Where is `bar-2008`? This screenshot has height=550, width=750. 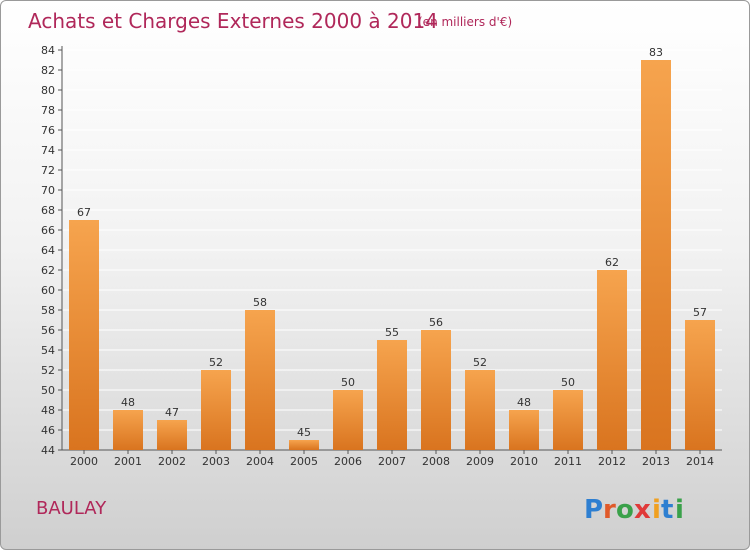
bar-2008 is located at coordinates (436, 390).